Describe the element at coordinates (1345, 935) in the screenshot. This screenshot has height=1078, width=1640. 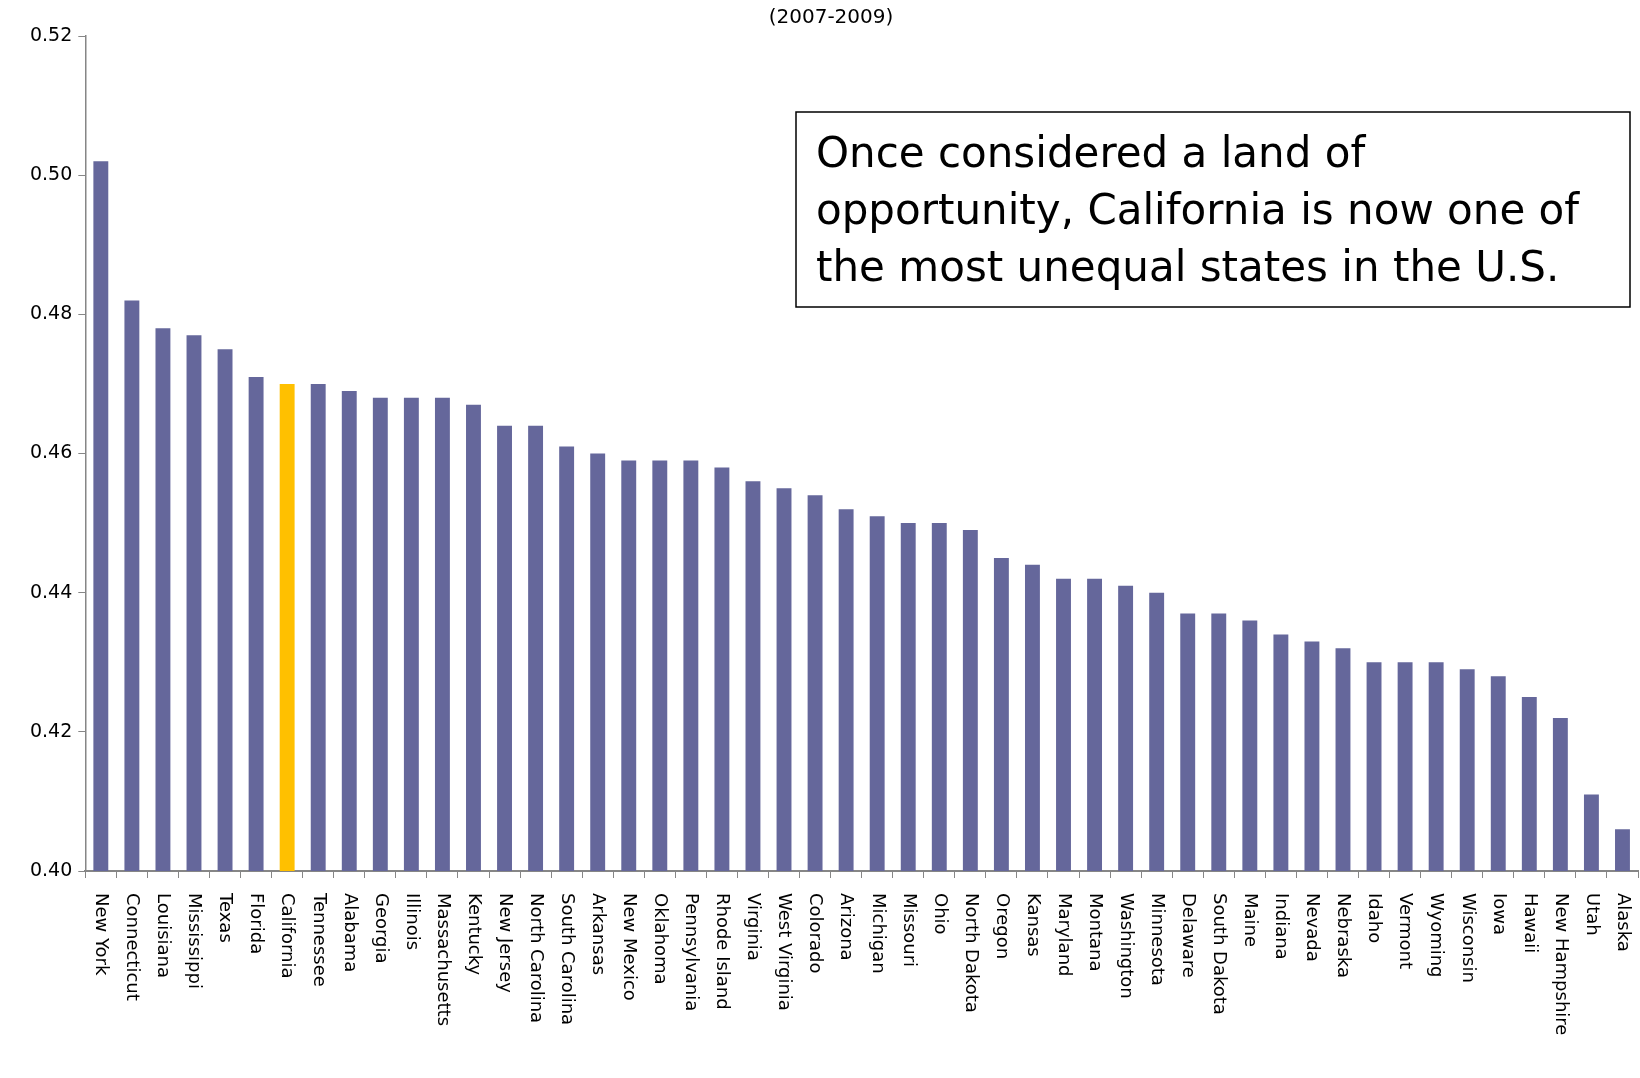
I see `x-tick-label: Nebraska` at that location.